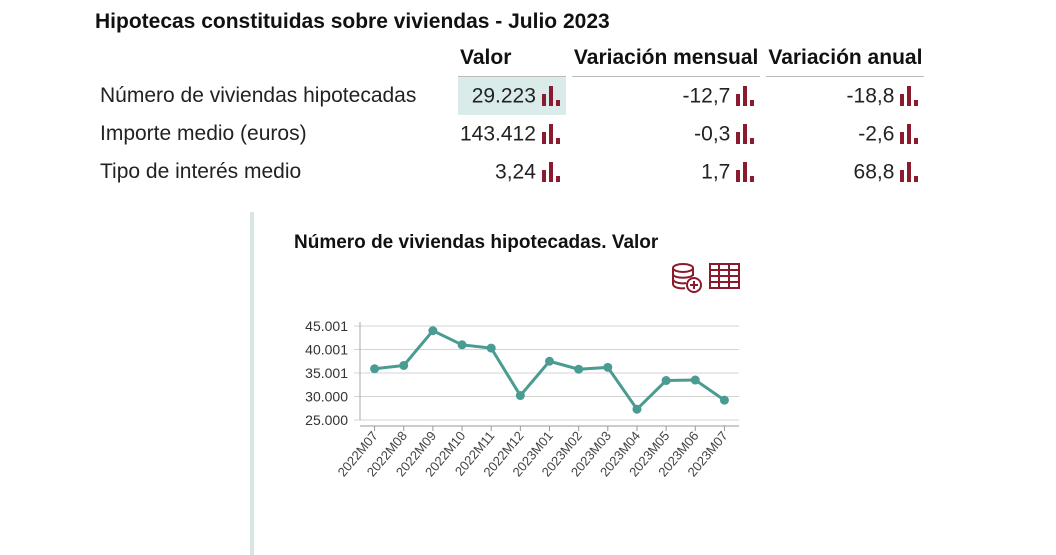  I want to click on cell-value: 3,24, so click(515, 172).